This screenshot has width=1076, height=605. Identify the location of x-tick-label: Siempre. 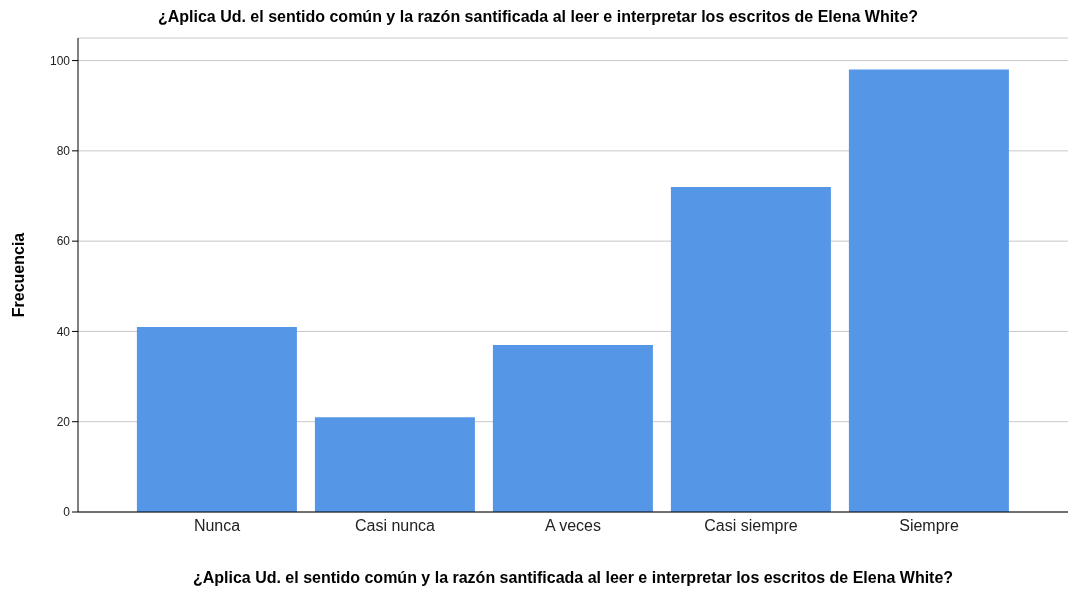
(929, 526).